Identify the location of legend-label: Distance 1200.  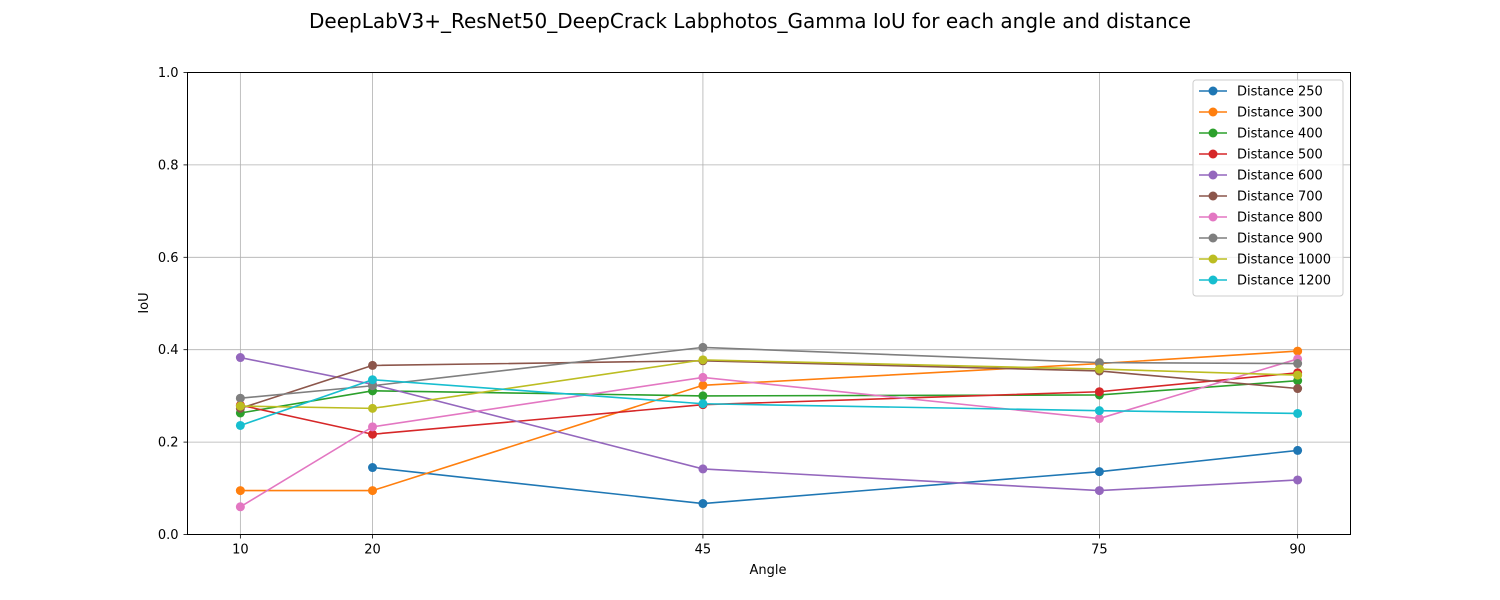
(1284, 281).